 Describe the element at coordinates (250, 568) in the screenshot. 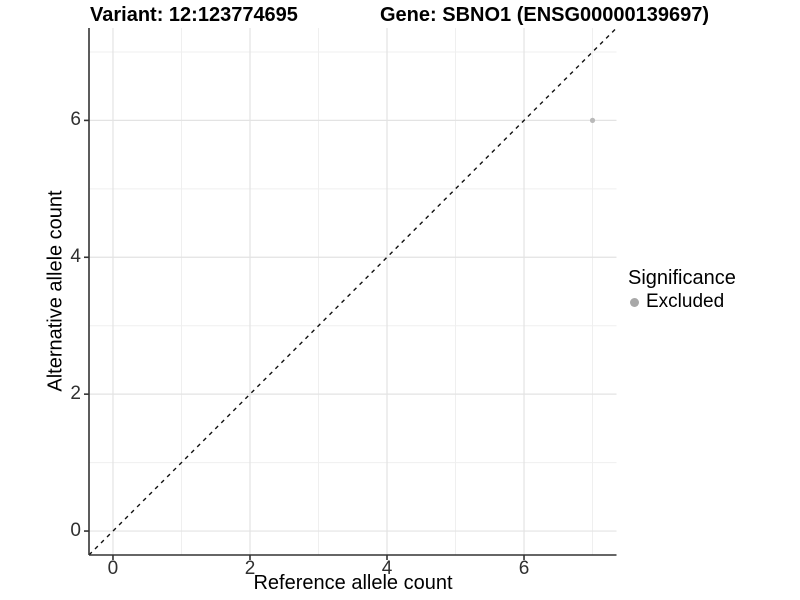

I see `x-tick-label: 2` at that location.